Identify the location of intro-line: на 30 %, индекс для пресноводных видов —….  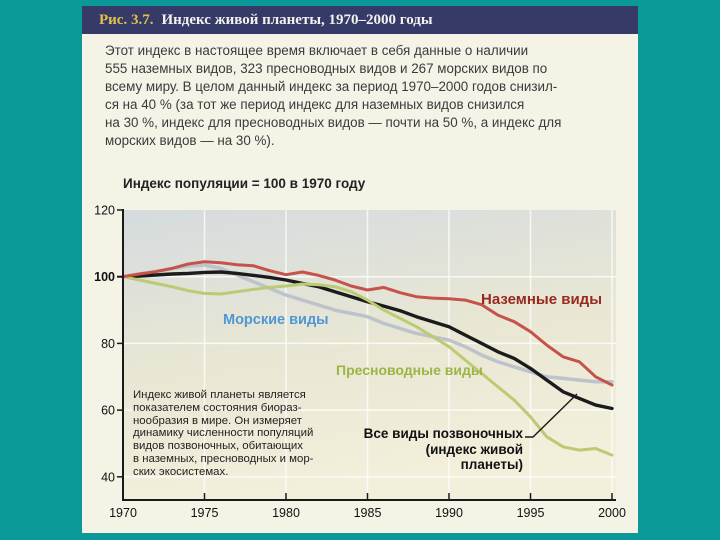
(333, 122).